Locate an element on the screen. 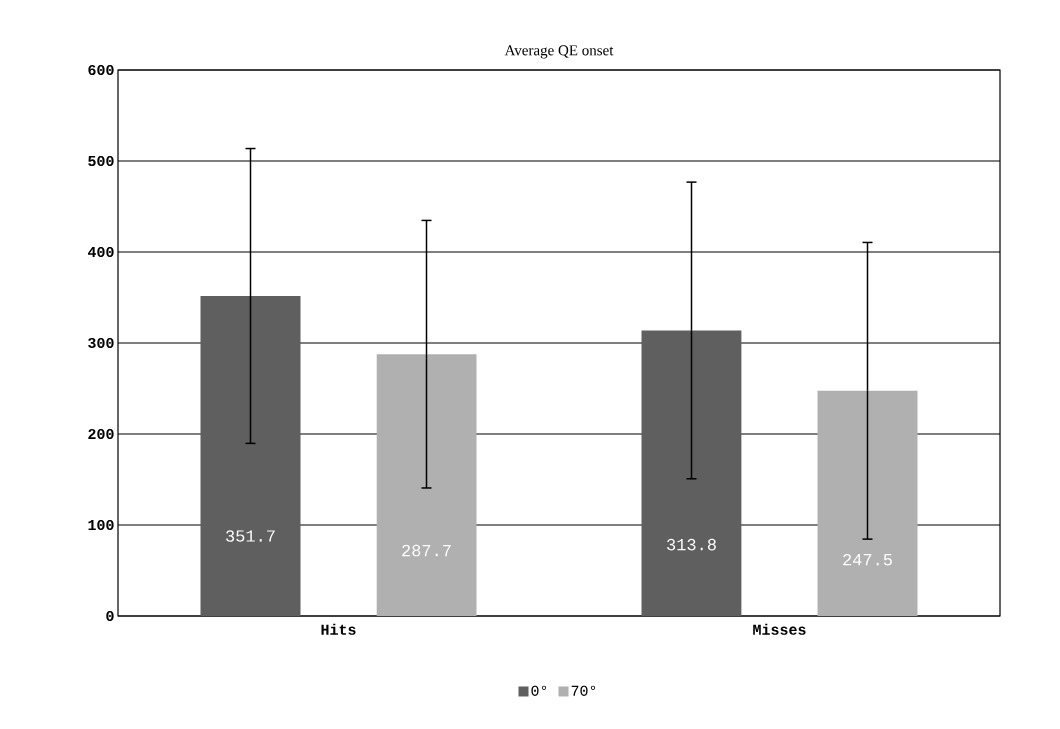 This screenshot has width=1060, height=729. data-label: 351.7 is located at coordinates (250, 536).